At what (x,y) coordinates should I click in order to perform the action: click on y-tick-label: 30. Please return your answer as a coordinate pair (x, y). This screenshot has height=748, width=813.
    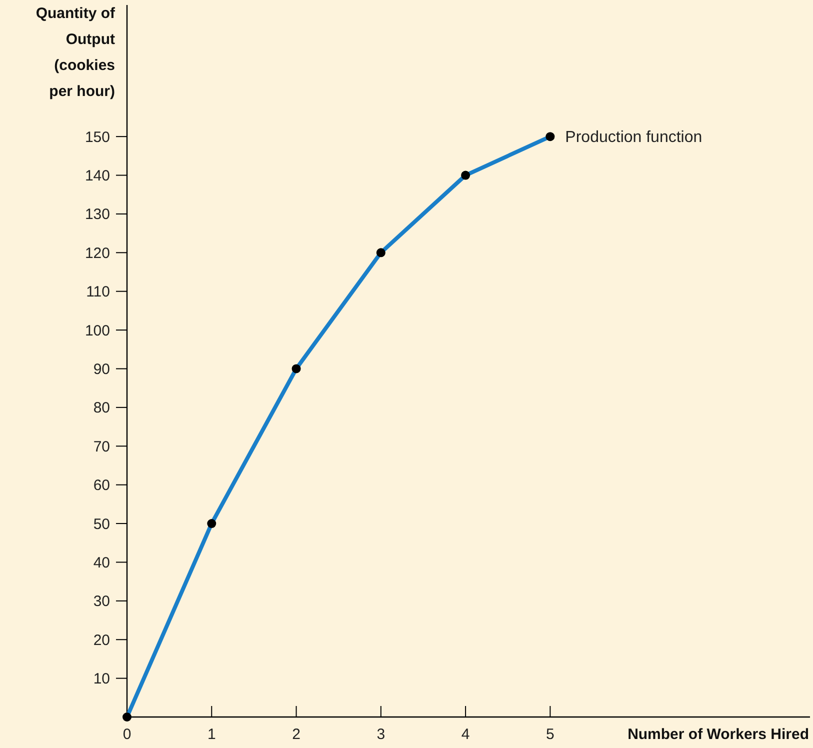
    Looking at the image, I should click on (101, 601).